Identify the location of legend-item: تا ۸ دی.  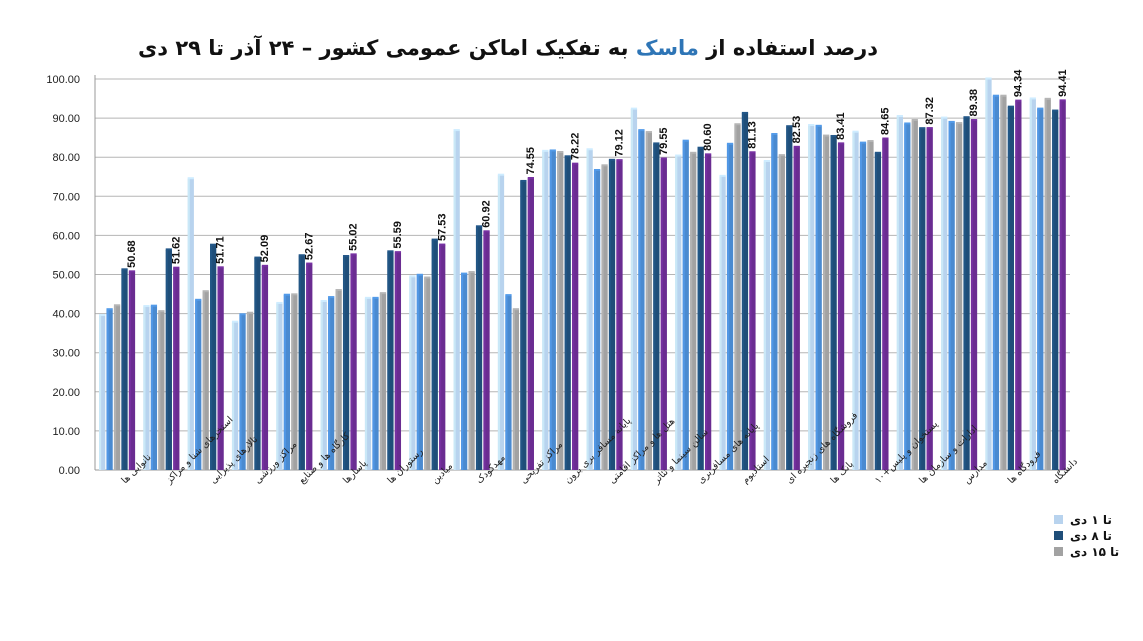
(1083, 536).